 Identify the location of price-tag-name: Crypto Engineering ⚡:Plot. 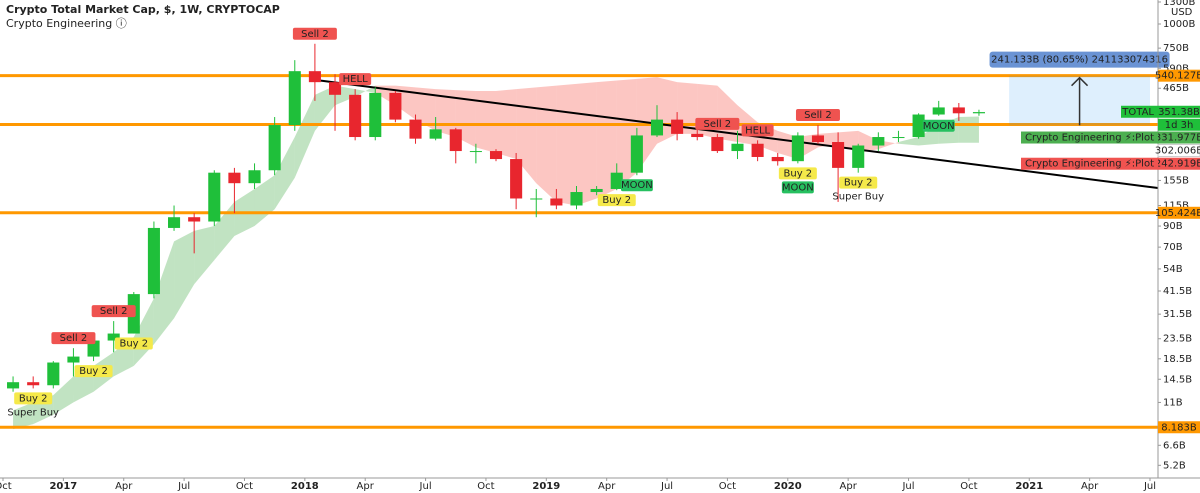
(1089, 138).